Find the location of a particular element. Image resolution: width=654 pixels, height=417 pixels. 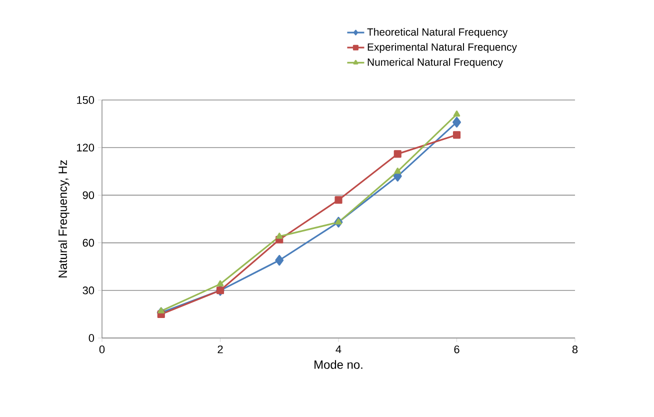

legend-label: Experimental Natural Frequency is located at coordinates (442, 48).